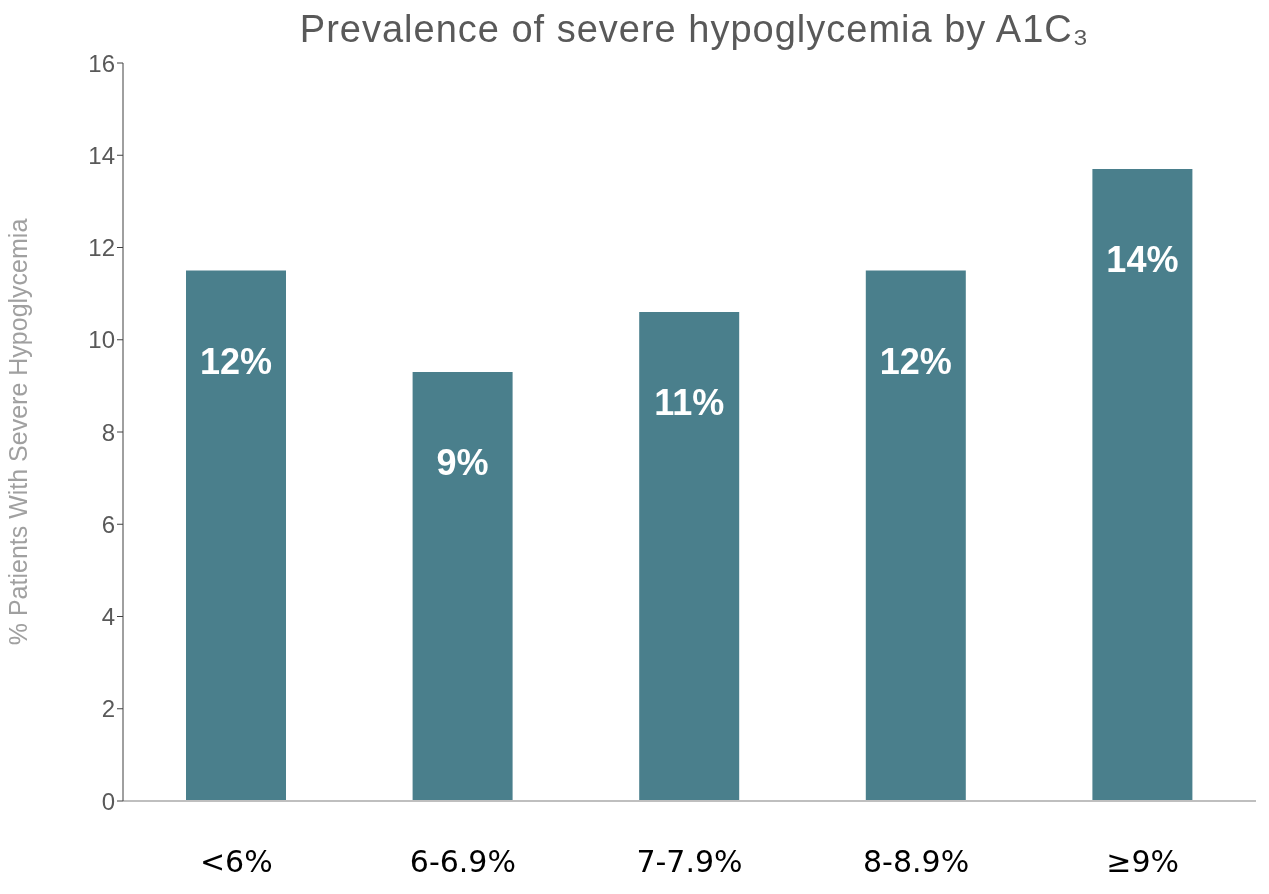 Image resolution: width=1269 pixels, height=894 pixels. I want to click on x-tick-label: <6%, so click(236, 862).